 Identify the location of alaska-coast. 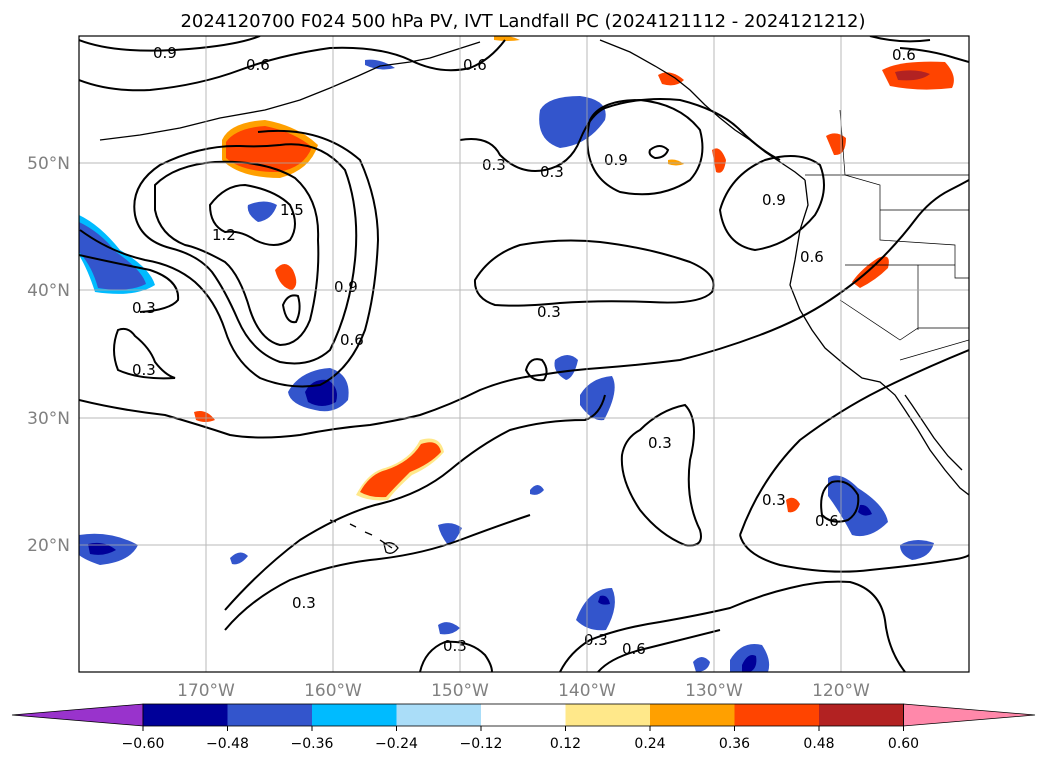
(702, 110).